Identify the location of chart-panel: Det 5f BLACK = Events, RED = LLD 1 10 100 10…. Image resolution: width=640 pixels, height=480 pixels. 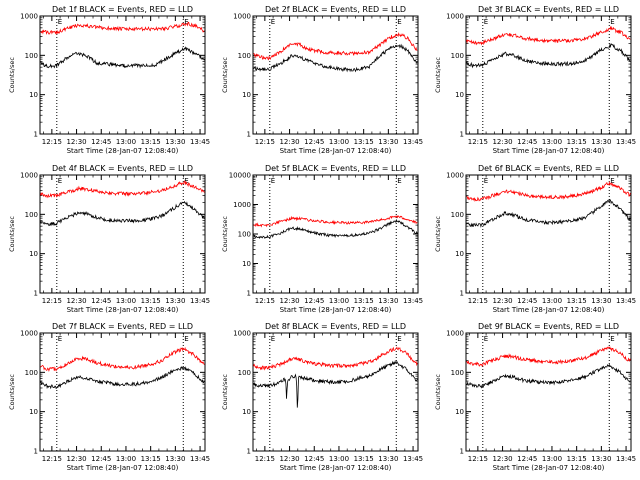
(322, 239).